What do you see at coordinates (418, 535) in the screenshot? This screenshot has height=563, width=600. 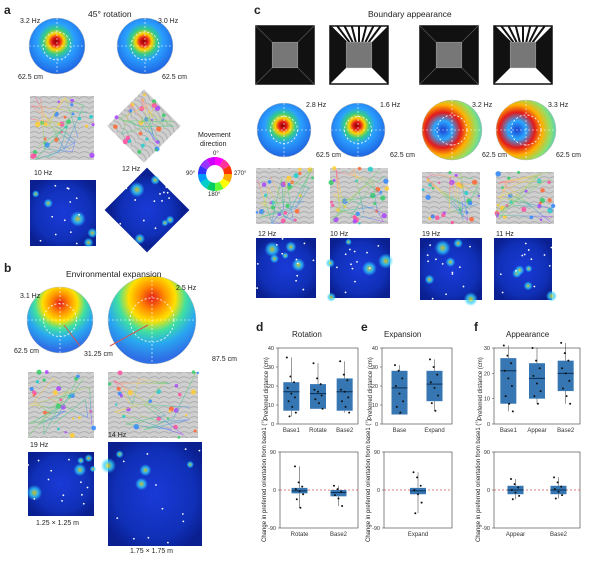 I see `chart-e-orientation-xtick-label: Expand` at bounding box center [418, 535].